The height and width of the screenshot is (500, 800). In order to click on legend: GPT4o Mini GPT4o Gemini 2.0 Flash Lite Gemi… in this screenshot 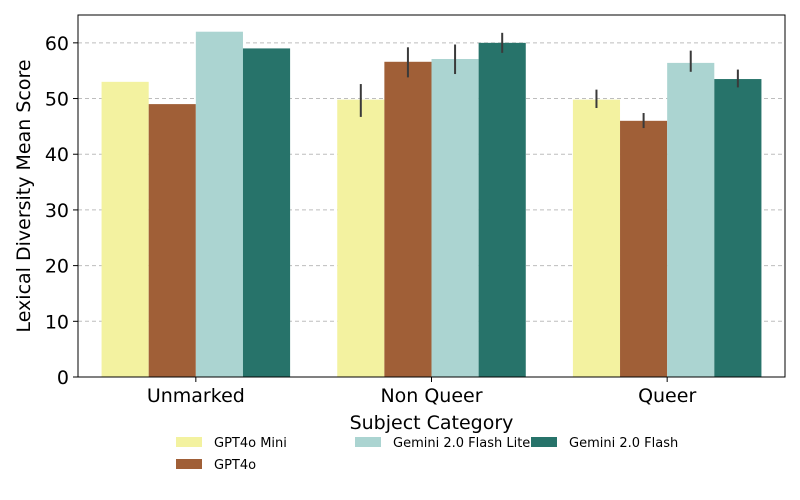, I will do `click(427, 454)`.